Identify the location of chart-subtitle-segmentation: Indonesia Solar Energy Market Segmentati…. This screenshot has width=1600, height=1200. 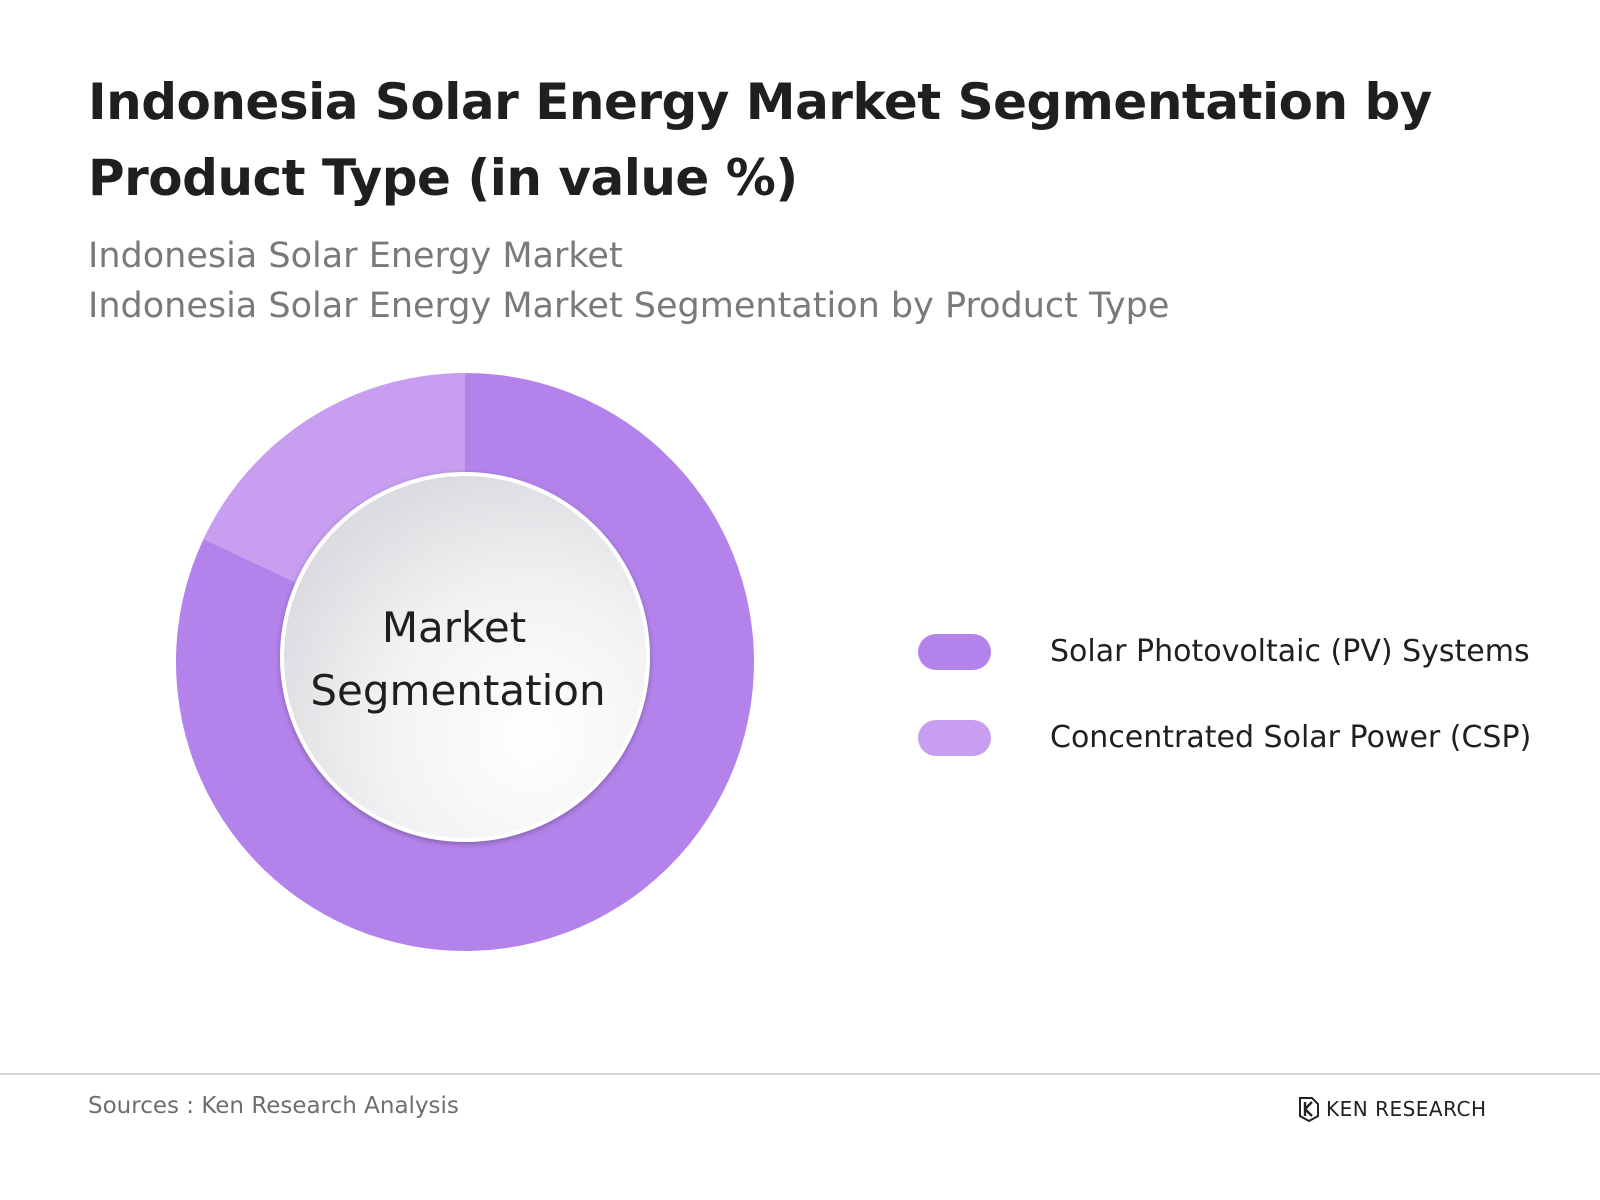
(629, 306).